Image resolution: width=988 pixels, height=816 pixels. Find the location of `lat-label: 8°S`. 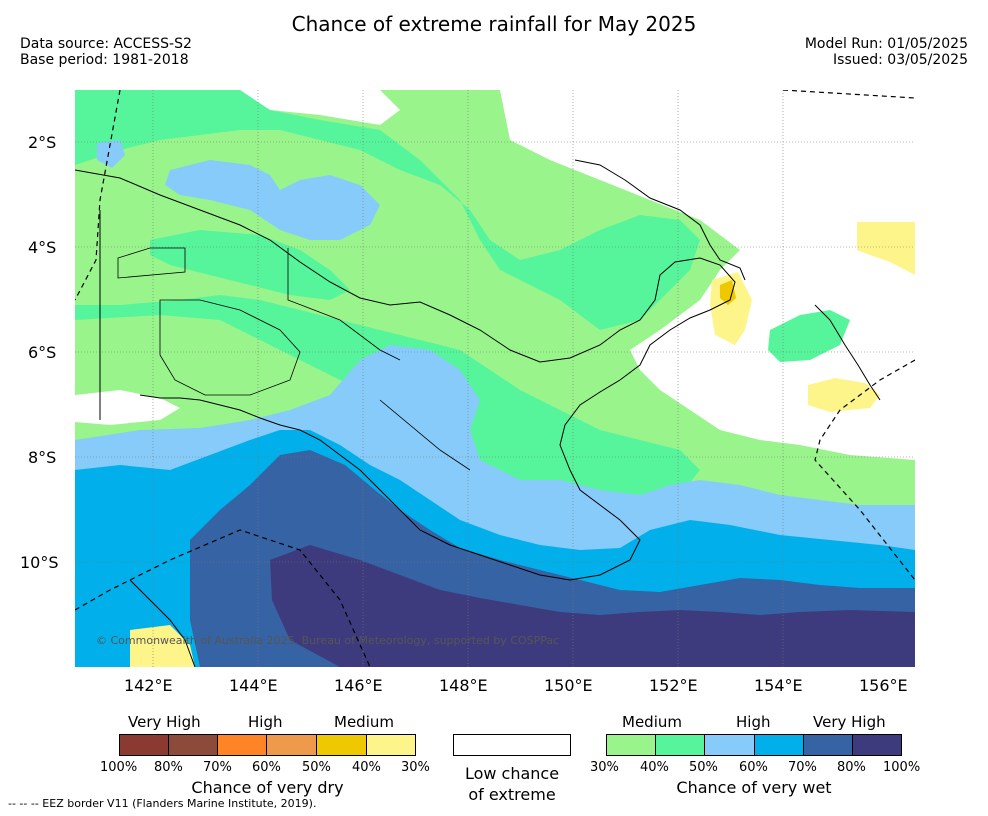

lat-label: 8°S is located at coordinates (42, 457).